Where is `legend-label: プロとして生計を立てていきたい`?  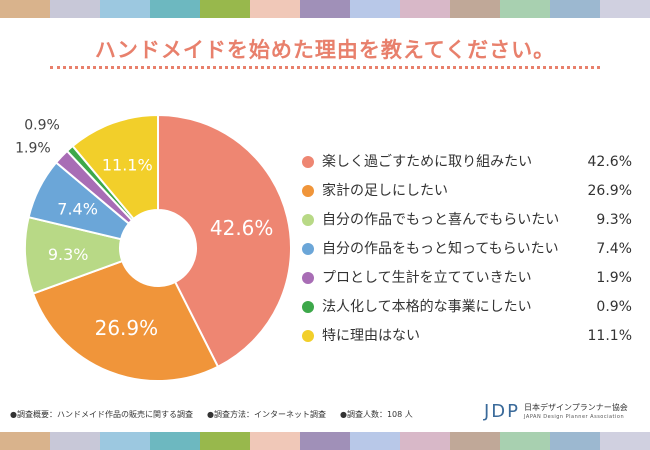
legend-label: プロとして生計を立てていきたい is located at coordinates (427, 278).